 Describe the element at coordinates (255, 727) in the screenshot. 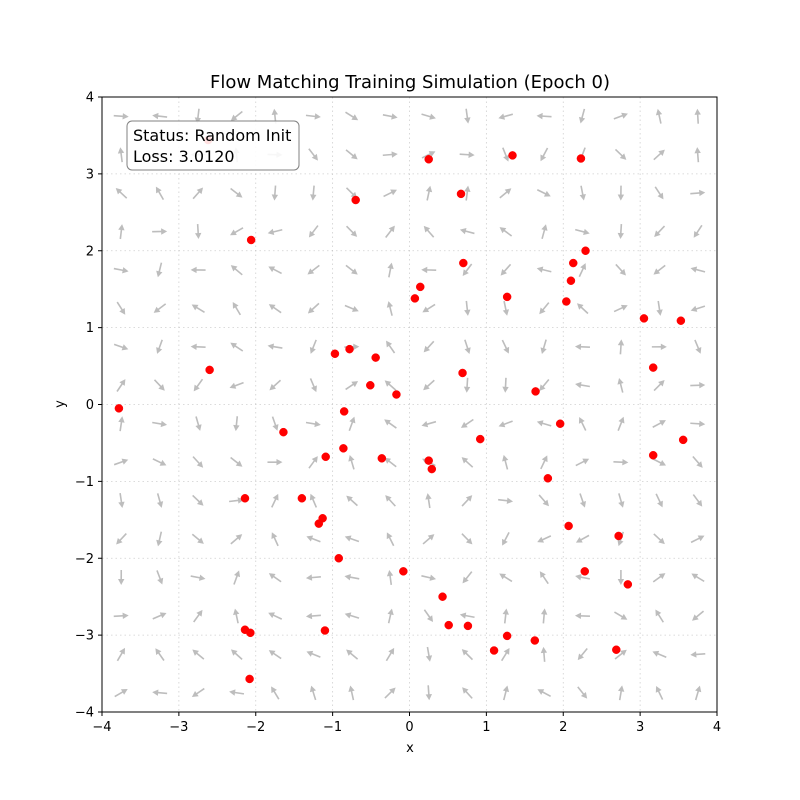

I see `x-tick-label: −2` at that location.